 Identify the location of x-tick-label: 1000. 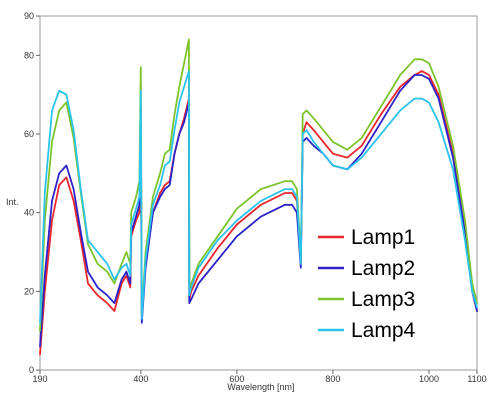
(429, 379).